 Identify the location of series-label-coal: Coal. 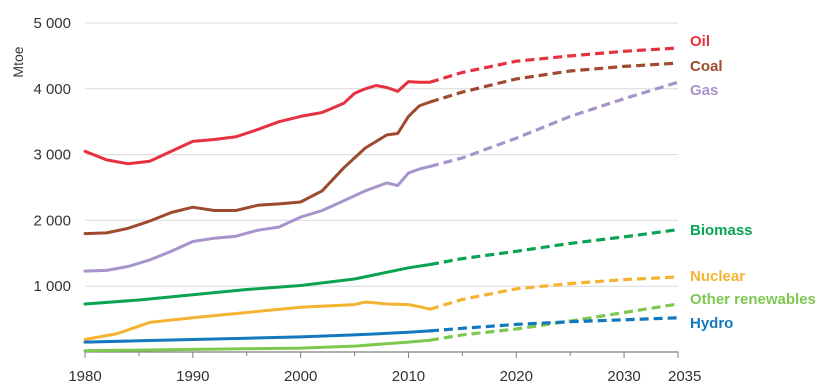
(706, 66).